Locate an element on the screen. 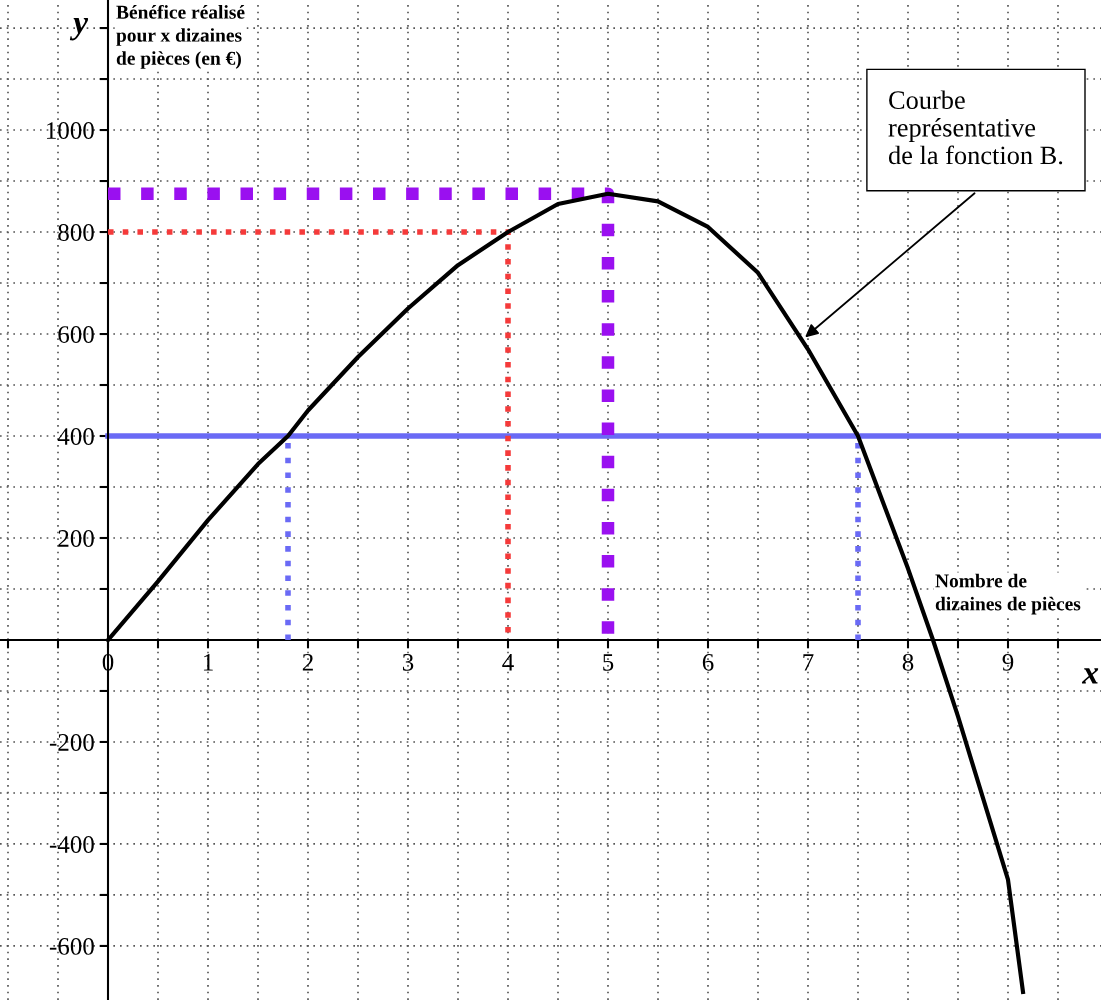 This screenshot has width=1101, height=1000. y-tick-label: -600 is located at coordinates (71, 946).